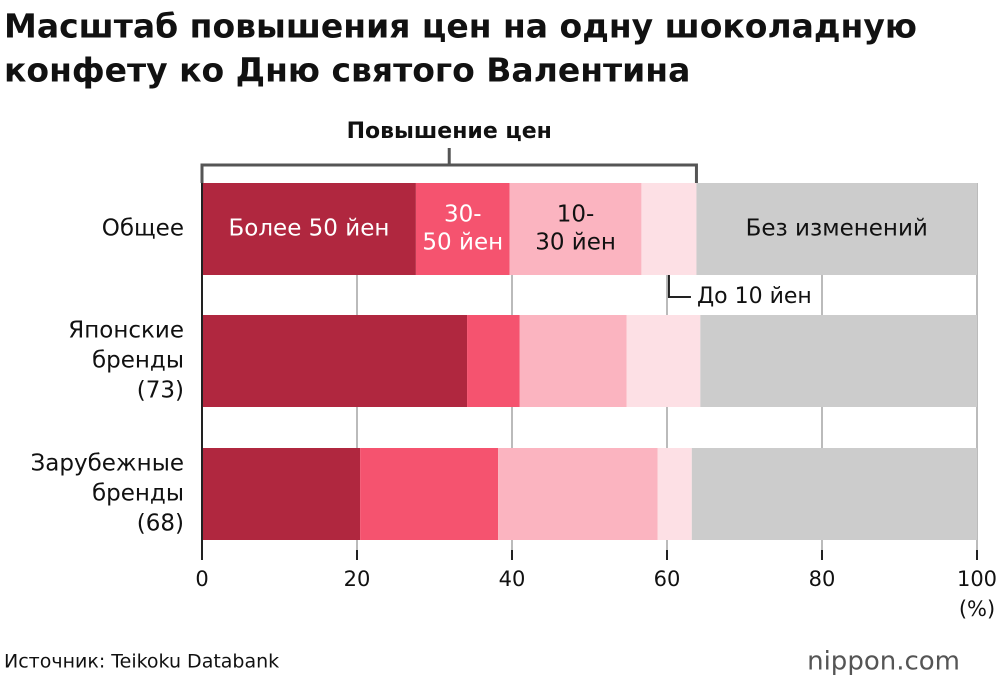 The image size is (1000, 682). Describe the element at coordinates (667, 579) in the screenshot. I see `x-tick-label: 60` at that location.